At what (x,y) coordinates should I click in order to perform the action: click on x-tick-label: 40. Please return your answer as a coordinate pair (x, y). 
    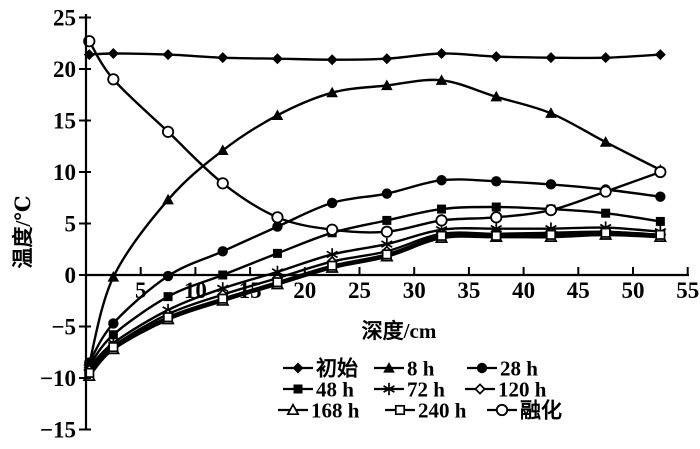
    Looking at the image, I should click on (523, 290).